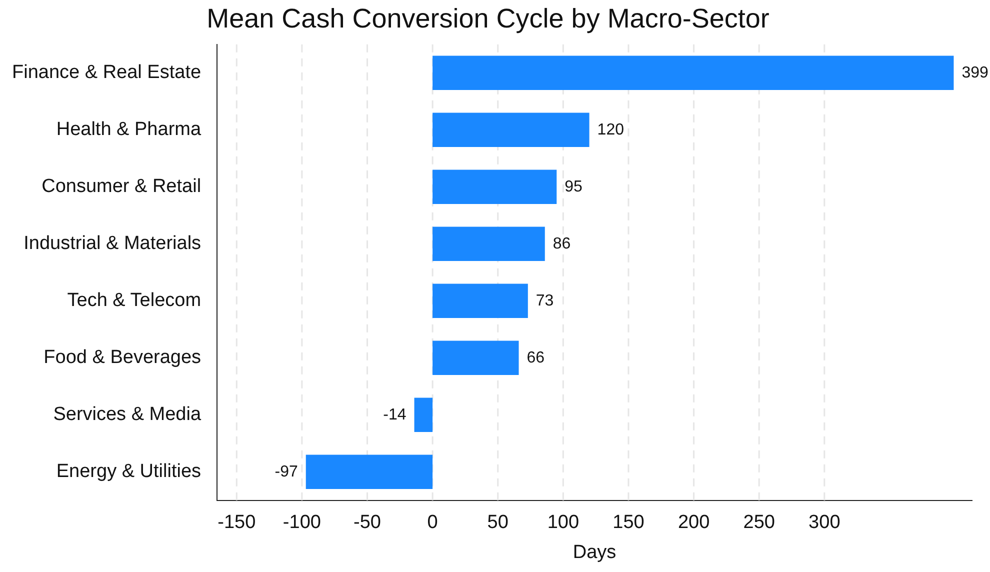 The image size is (990, 572). Describe the element at coordinates (563, 523) in the screenshot. I see `x-tick-label: 100` at that location.